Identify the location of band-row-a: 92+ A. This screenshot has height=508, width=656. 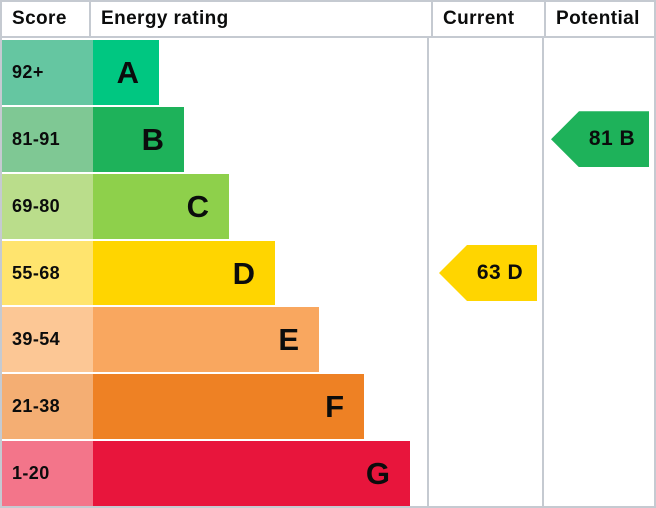
(214, 72).